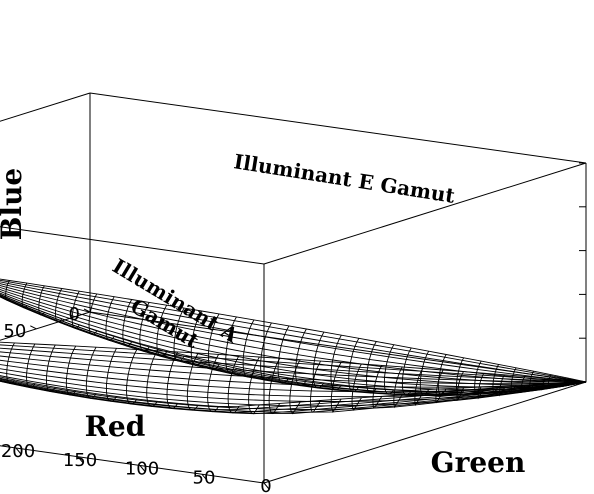 The height and width of the screenshot is (494, 594). I want to click on y-axis-label: Red, so click(115, 426).